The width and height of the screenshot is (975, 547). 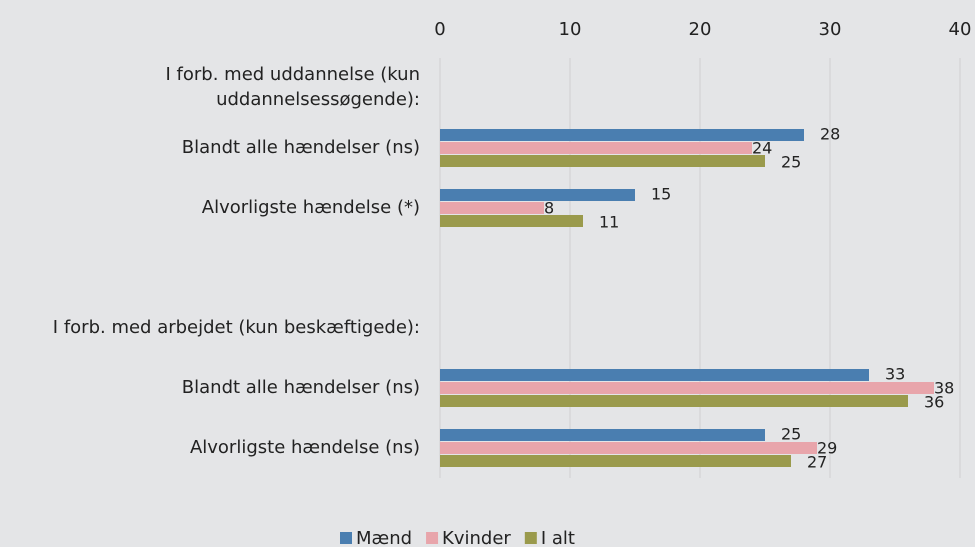 I want to click on value-label: 28, so click(x=830, y=134).